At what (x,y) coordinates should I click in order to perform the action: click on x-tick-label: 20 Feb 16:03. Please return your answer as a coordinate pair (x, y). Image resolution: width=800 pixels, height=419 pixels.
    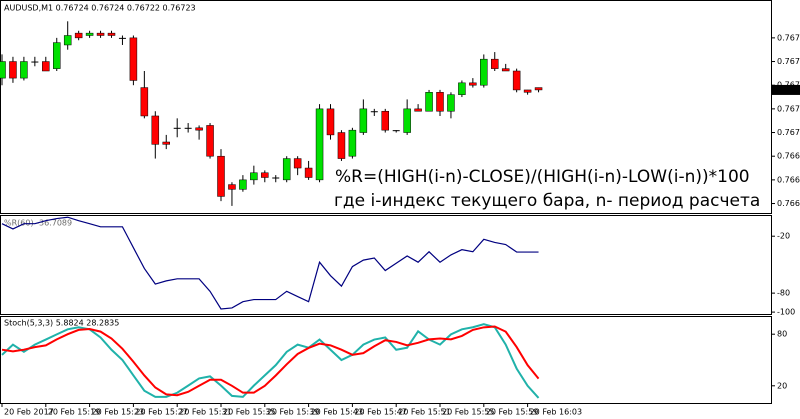
    Looking at the image, I should click on (556, 412).